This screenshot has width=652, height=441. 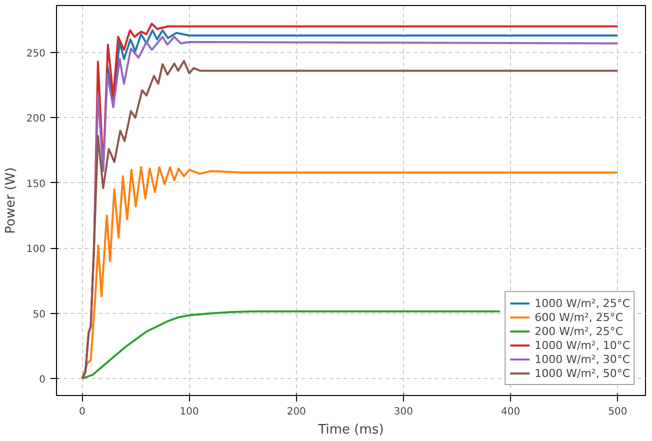 I want to click on x-tick-label: 200, so click(x=296, y=412).